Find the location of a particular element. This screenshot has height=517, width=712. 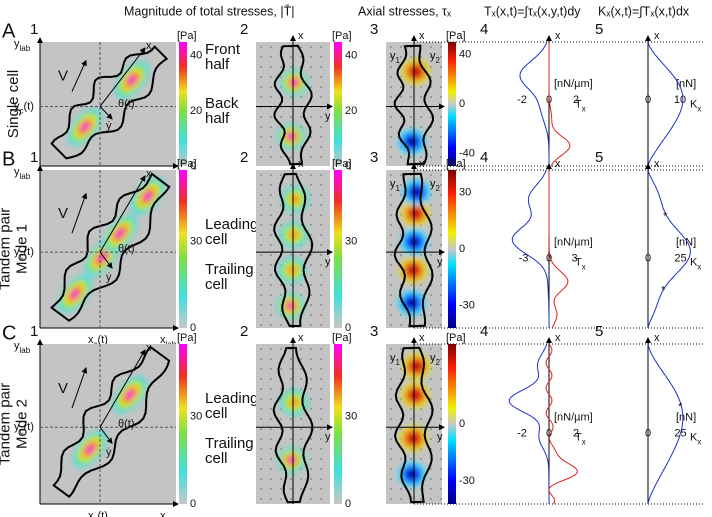

y2-label-part: y is located at coordinates (433, 358).